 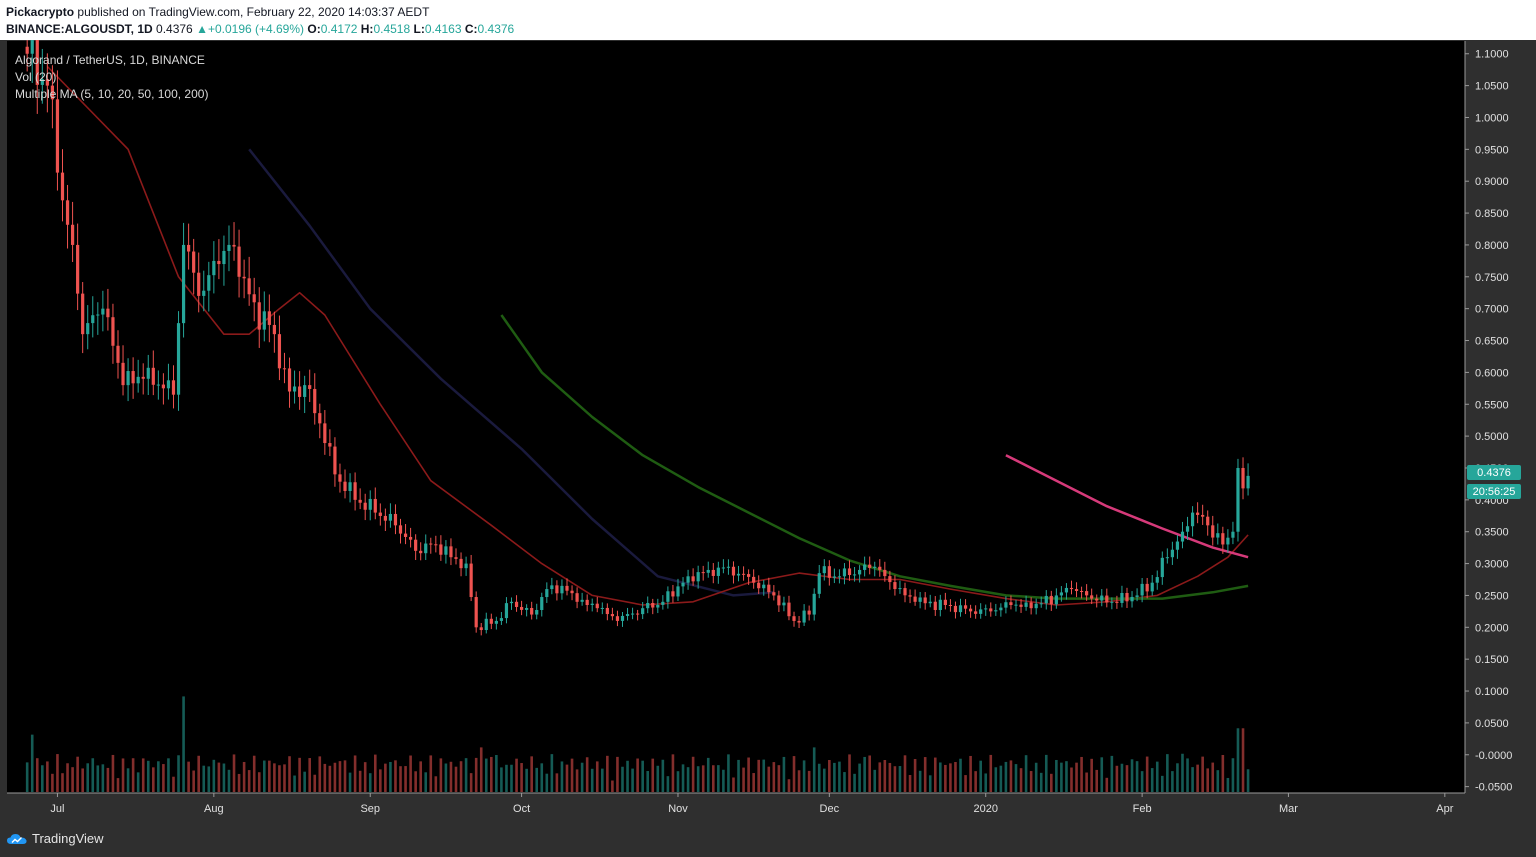 I want to click on author-name: Pickacrypto, so click(x=40, y=12).